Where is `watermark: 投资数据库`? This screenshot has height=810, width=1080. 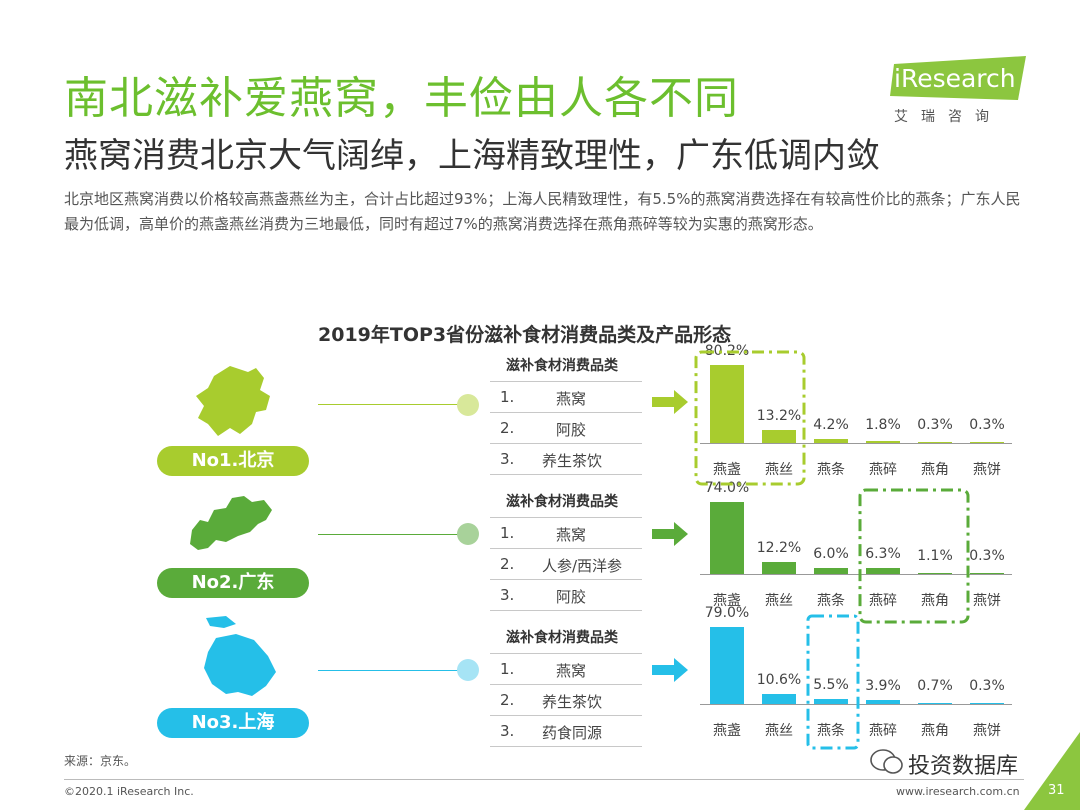 watermark: 投资数据库 is located at coordinates (963, 766).